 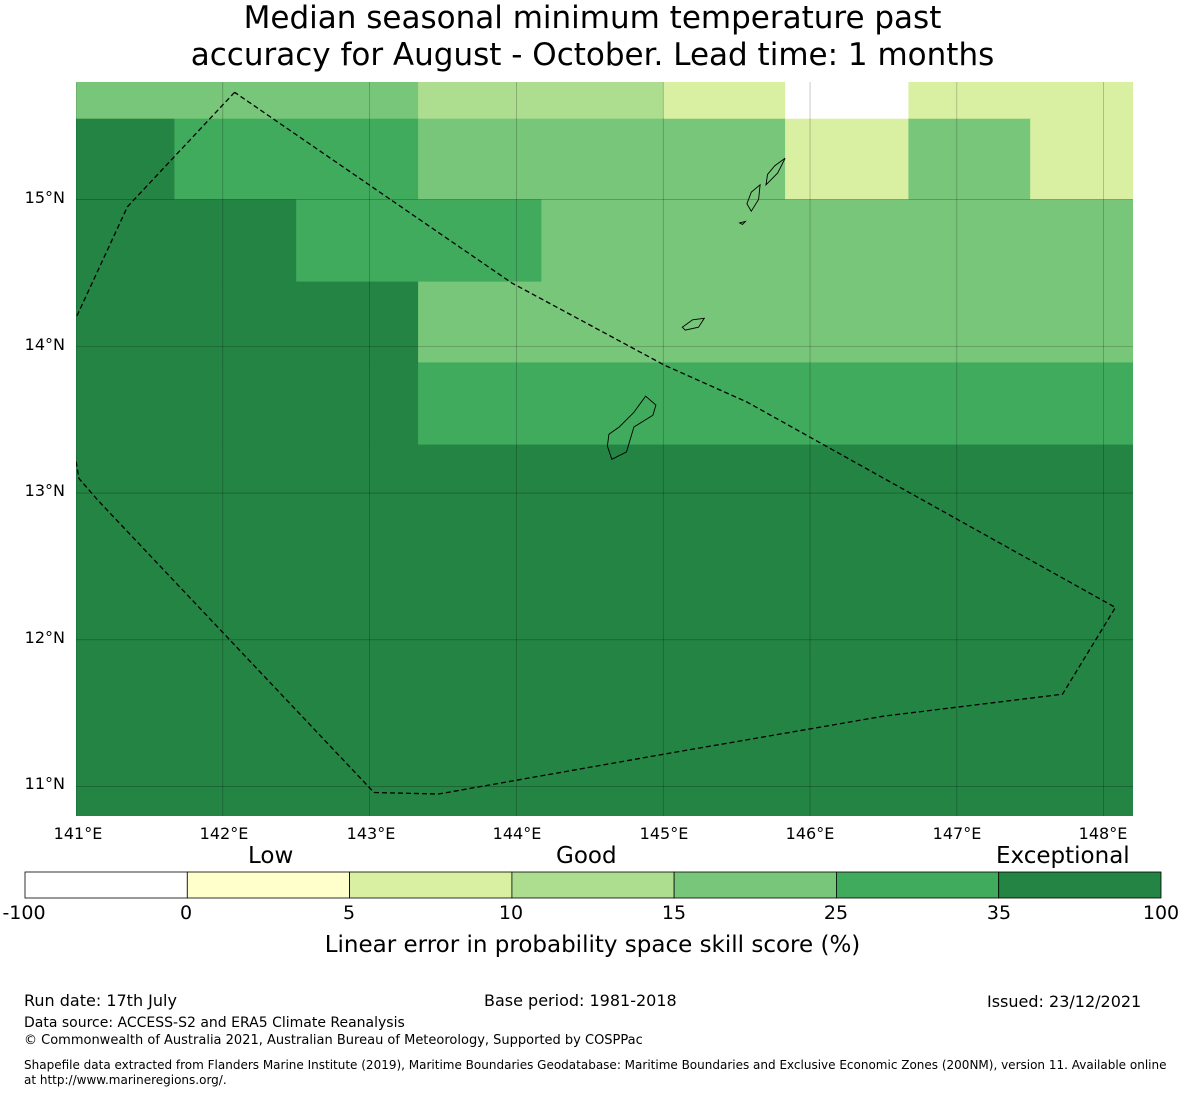 I want to click on run-date: Run date: 17th July, so click(x=100, y=1000).